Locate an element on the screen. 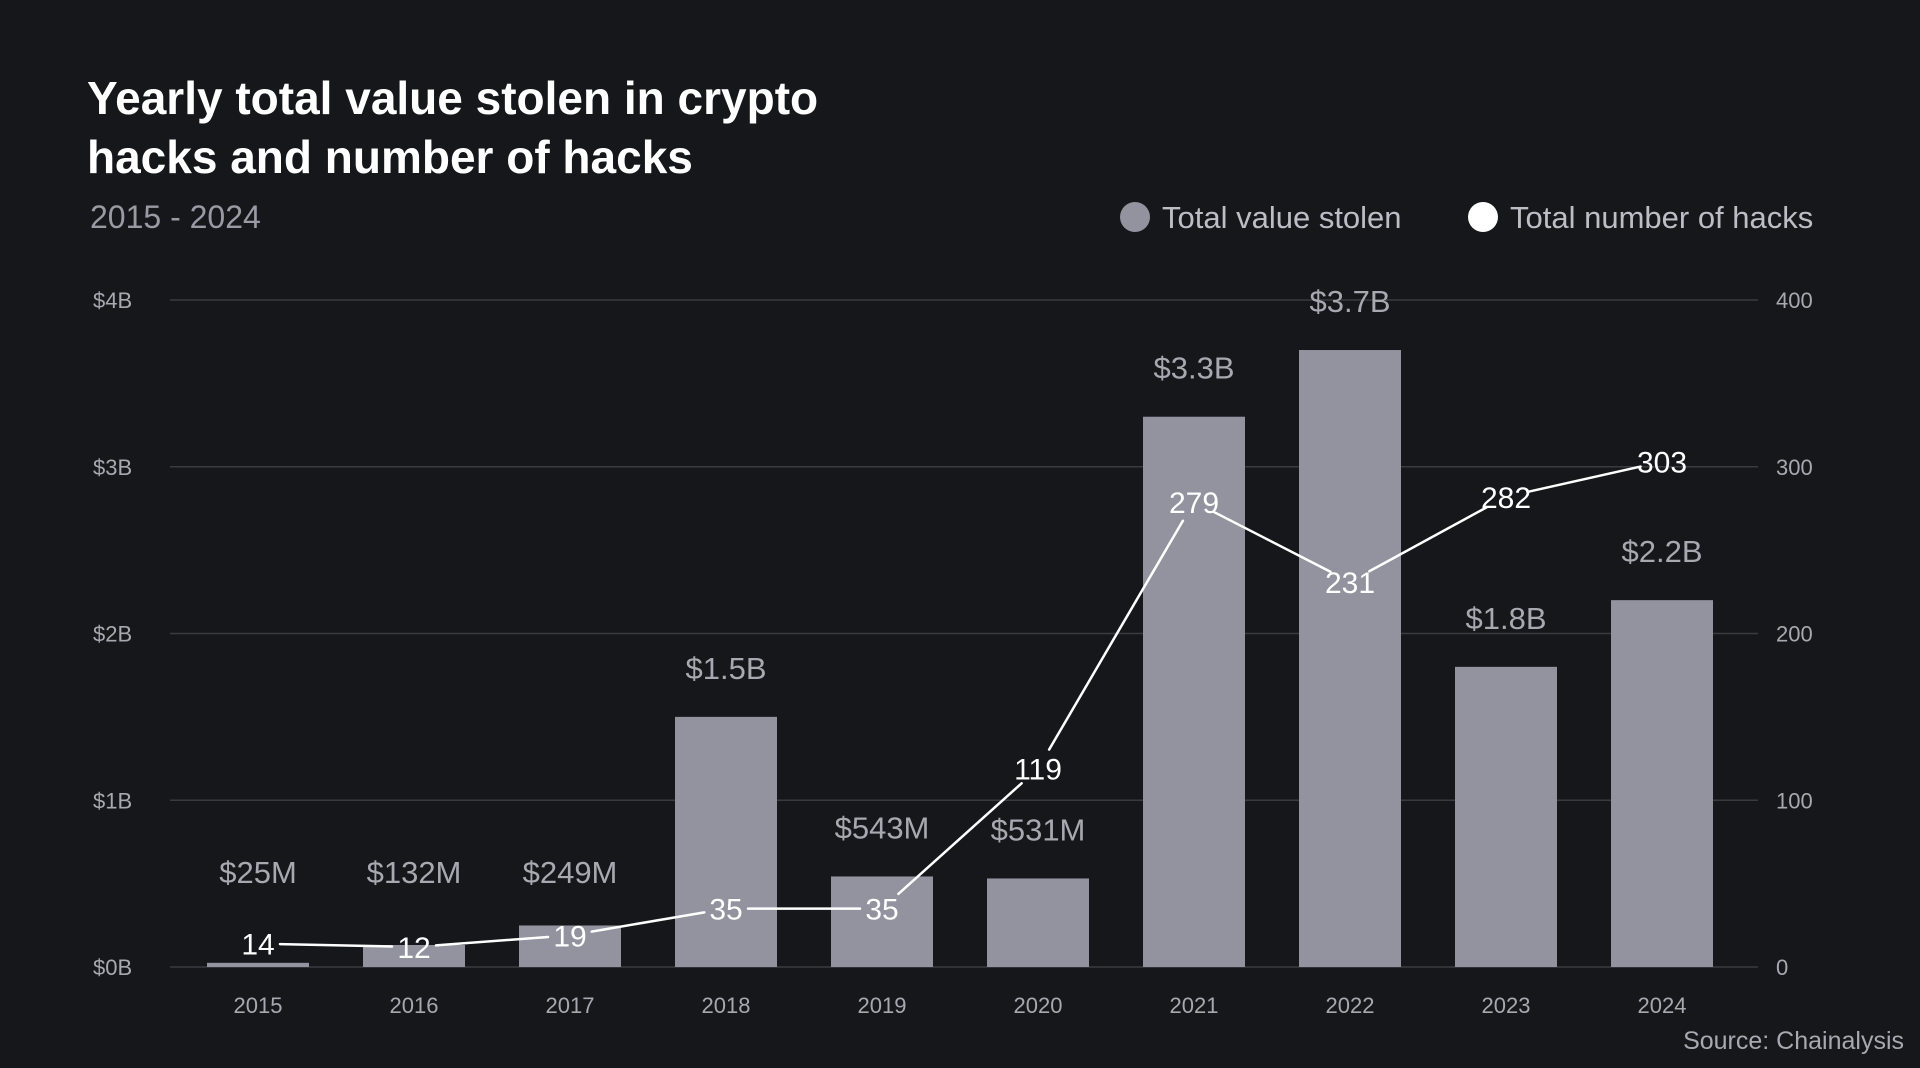 The width and height of the screenshot is (1920, 1068). left-axis-tick-label: $0B is located at coordinates (112, 967).